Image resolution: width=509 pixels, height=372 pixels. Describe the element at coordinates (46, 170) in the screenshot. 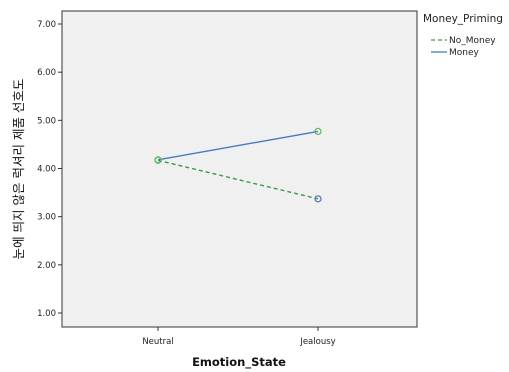

I see `y-tick-label: 4.00` at that location.